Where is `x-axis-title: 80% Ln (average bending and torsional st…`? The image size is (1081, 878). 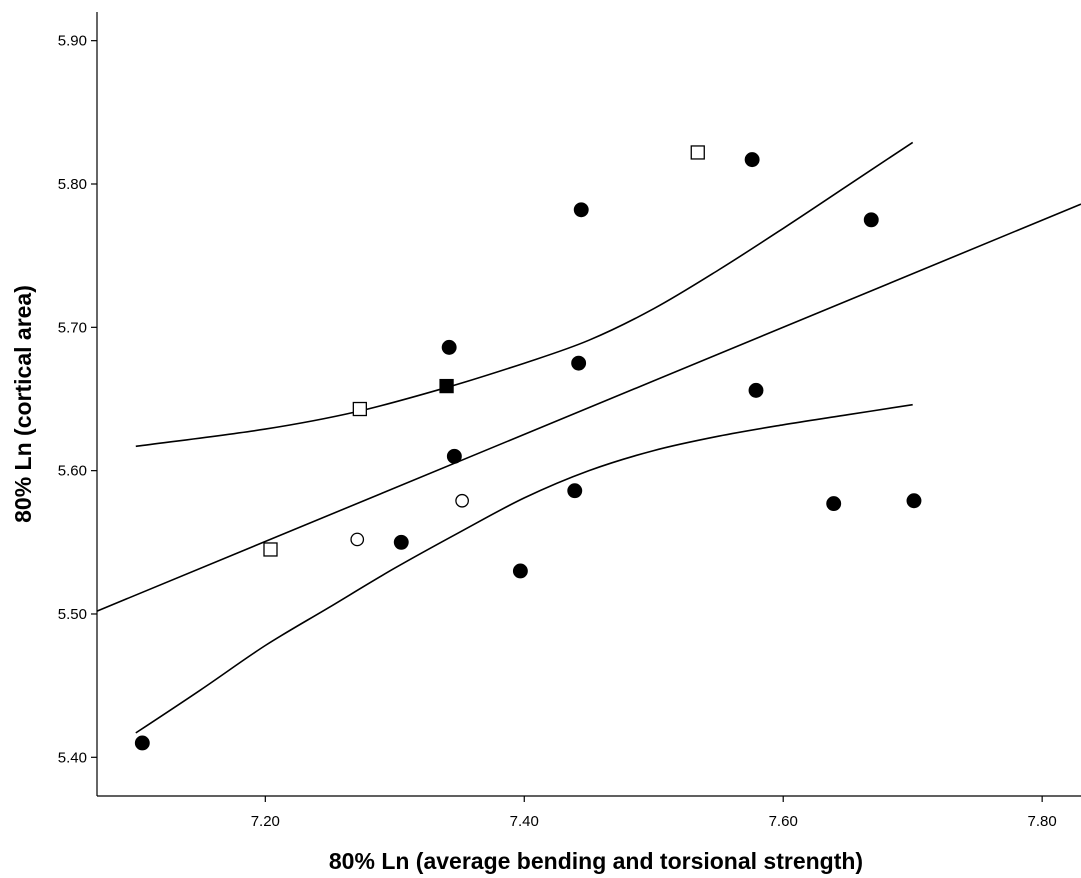 x-axis-title: 80% Ln (average bending and torsional st… is located at coordinates (596, 861).